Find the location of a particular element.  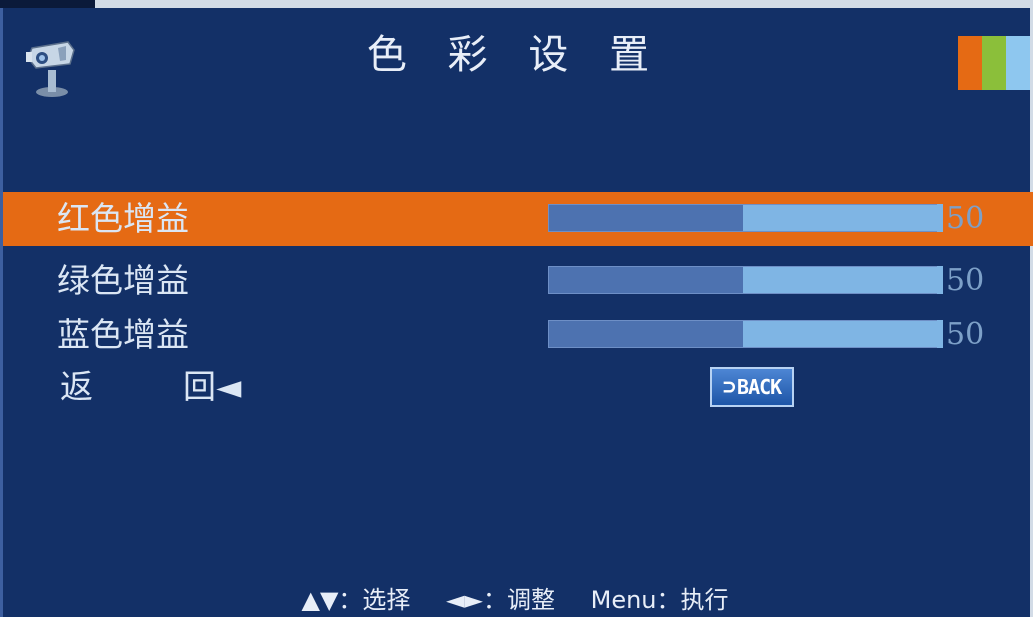

blue-gain-value: 50 is located at coordinates (965, 334).